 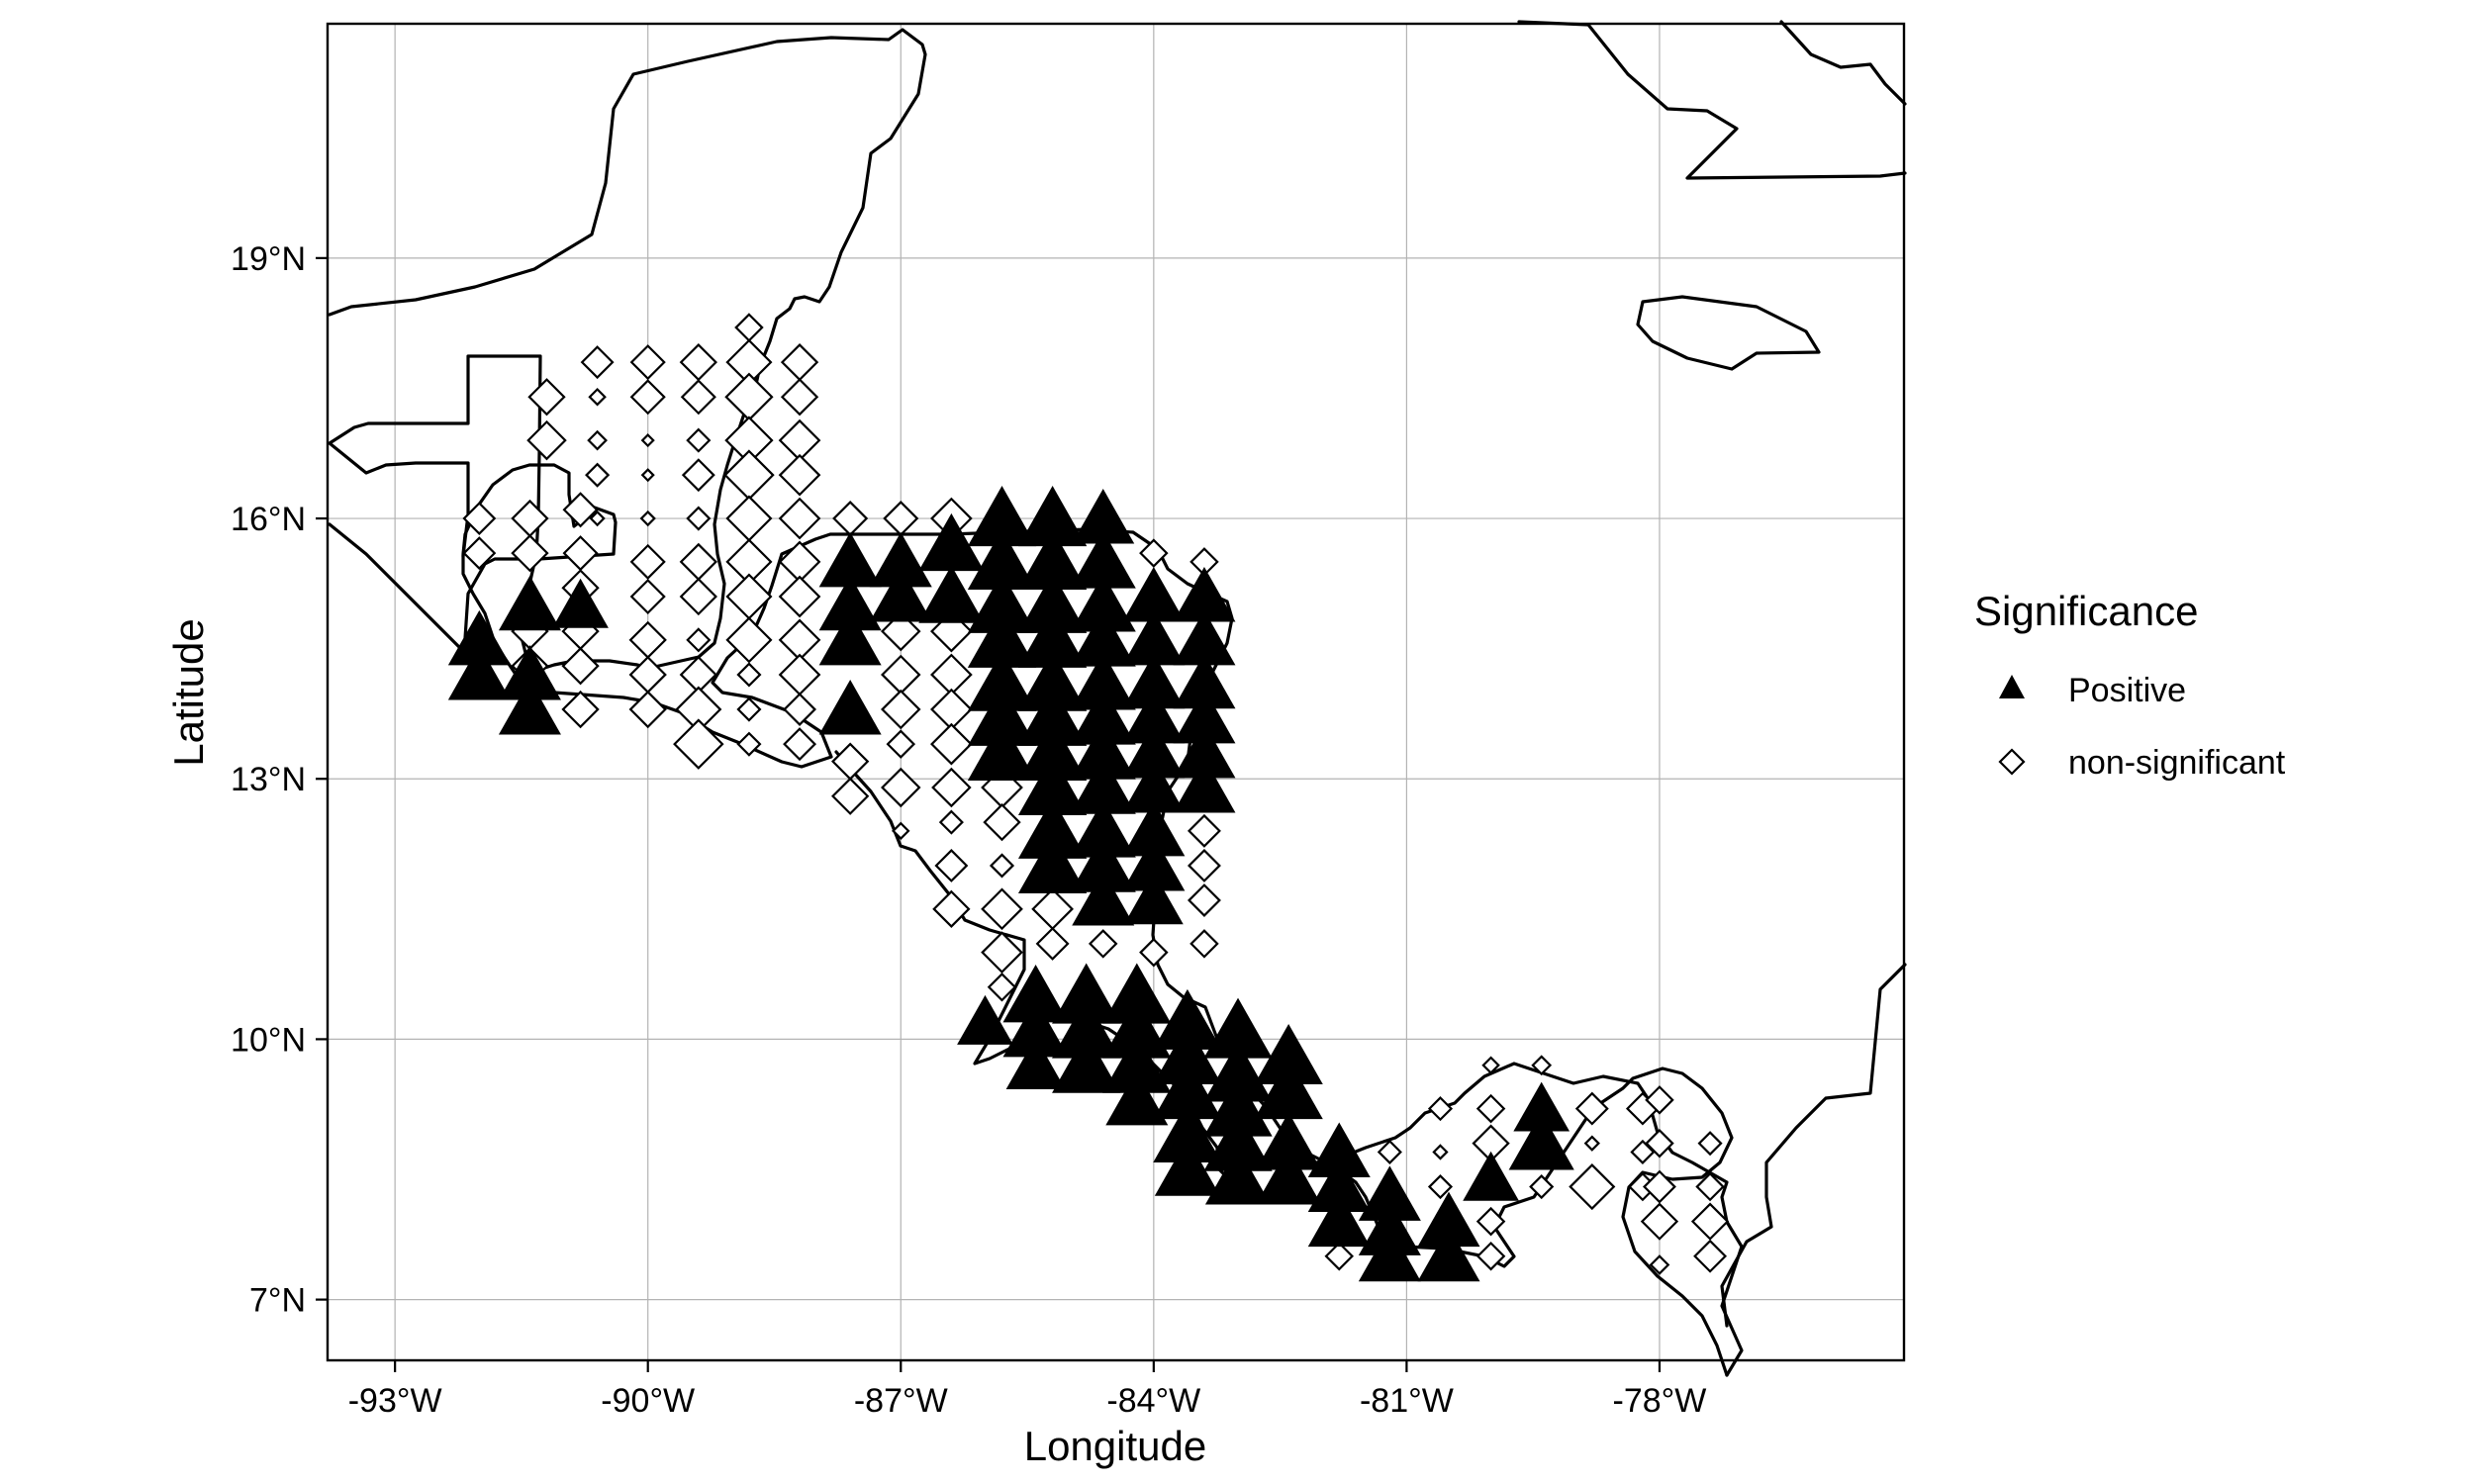 I want to click on legend-title: Significance, so click(x=2086, y=611).